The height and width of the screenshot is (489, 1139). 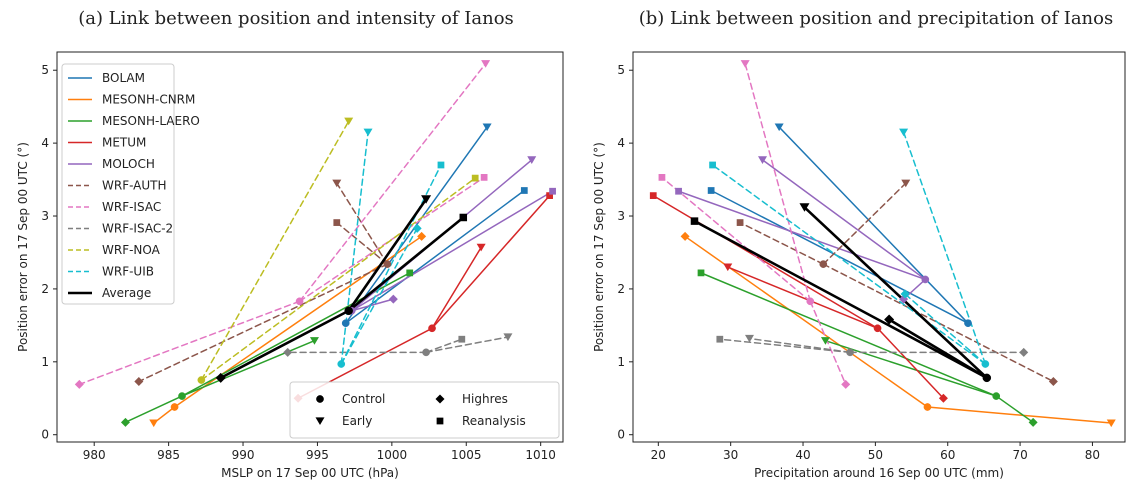 I want to click on x-tick-label: 995, so click(x=317, y=455).